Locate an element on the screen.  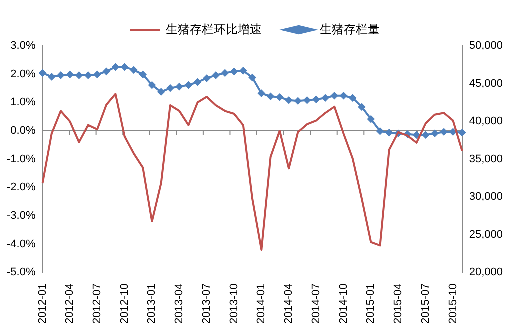
y2-tick-label: 50,000 is located at coordinates (486, 46).